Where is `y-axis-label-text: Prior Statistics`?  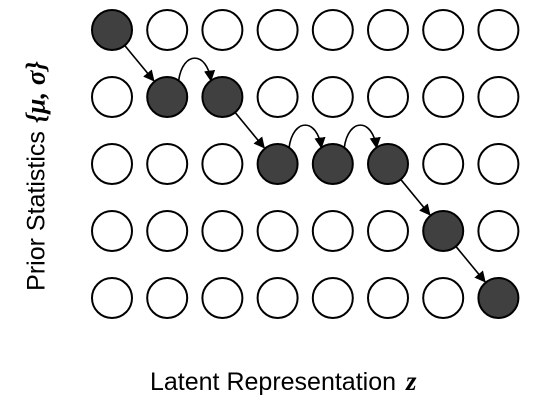 y-axis-label-text: Prior Statistics is located at coordinates (37, 211).